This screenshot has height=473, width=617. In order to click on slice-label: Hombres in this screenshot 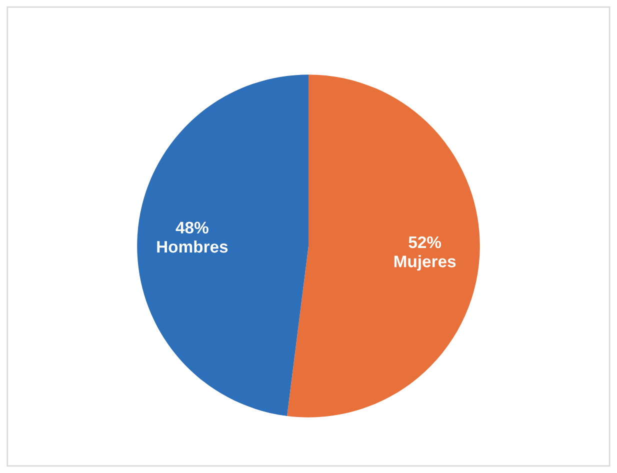, I will do `click(192, 246)`.